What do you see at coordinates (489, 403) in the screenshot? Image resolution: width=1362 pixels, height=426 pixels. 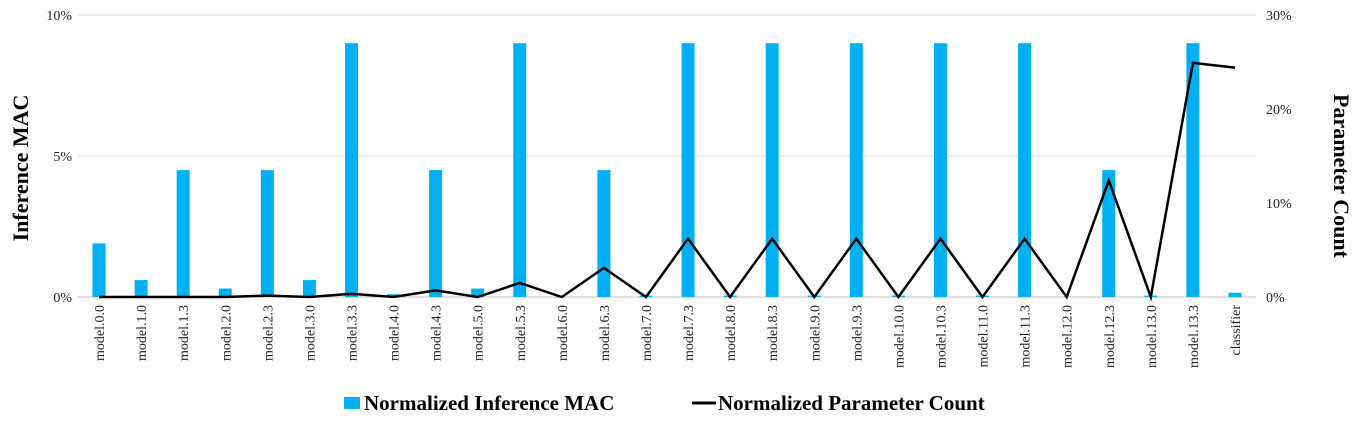 I see `legend-bar-label: Normalized Inference MAC` at bounding box center [489, 403].